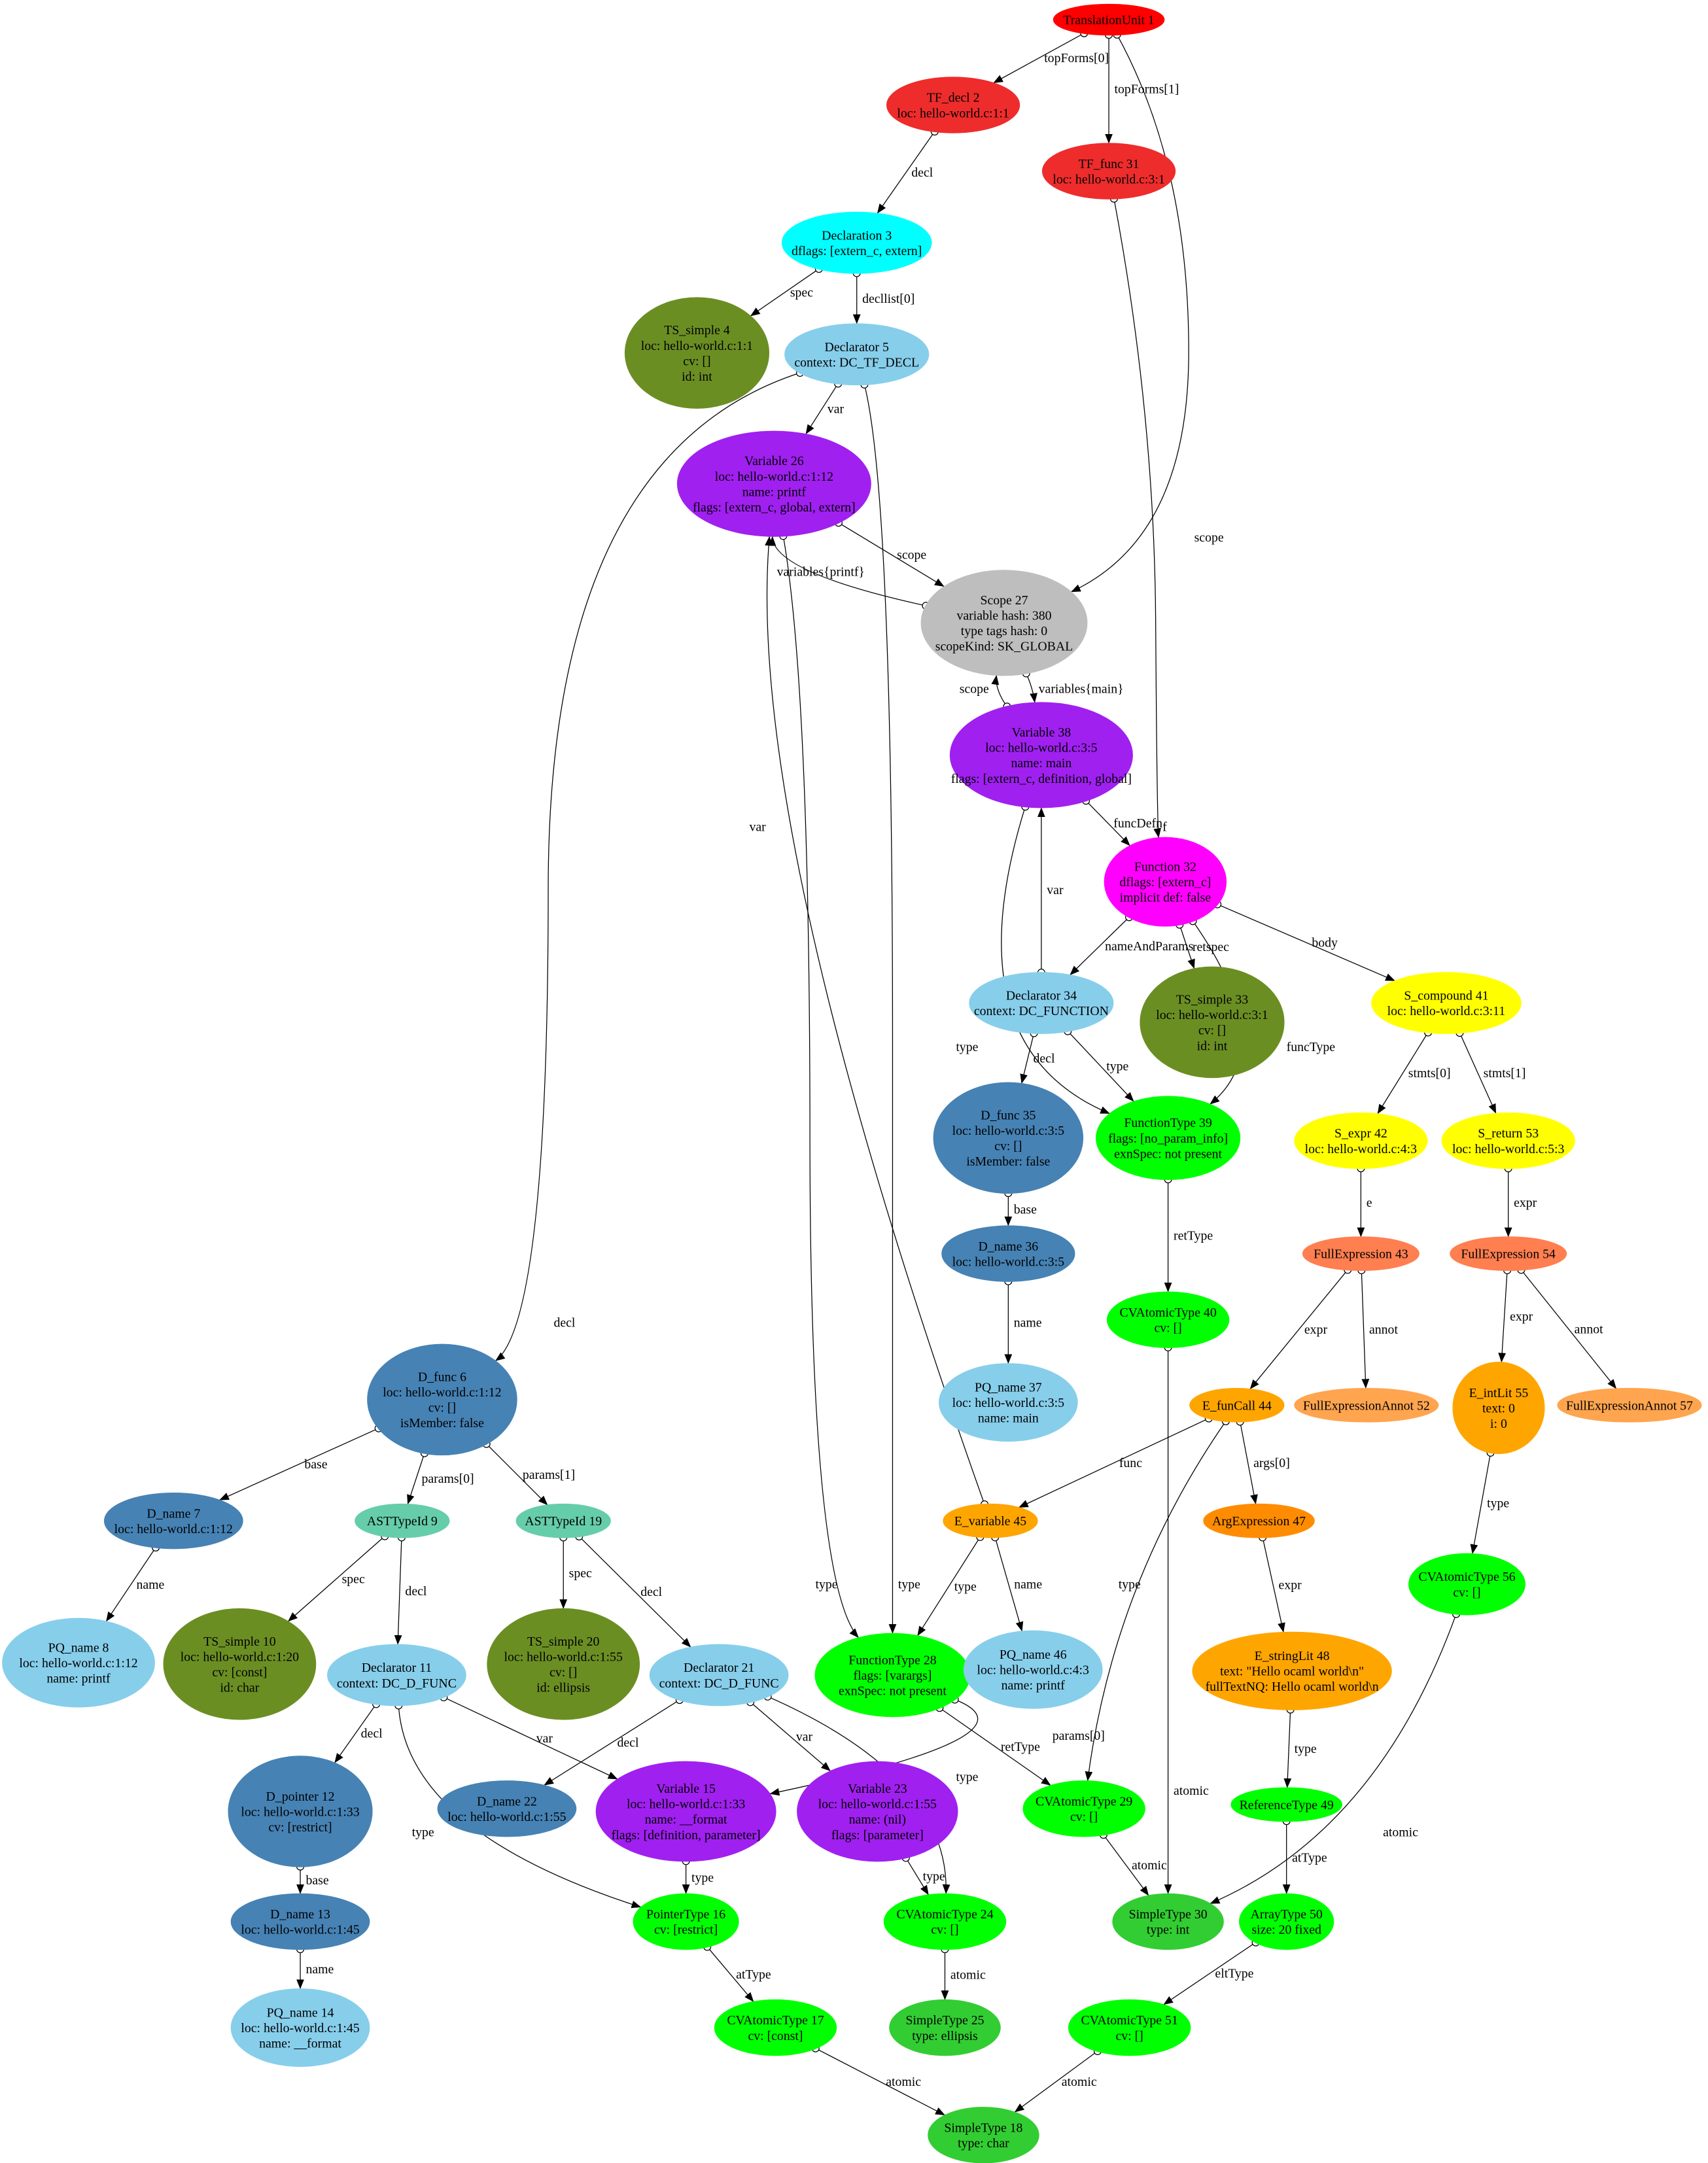 The height and width of the screenshot is (2163, 1708). What do you see at coordinates (892, 1660) in the screenshot?
I see `node-title: FunctionType 28` at bounding box center [892, 1660].